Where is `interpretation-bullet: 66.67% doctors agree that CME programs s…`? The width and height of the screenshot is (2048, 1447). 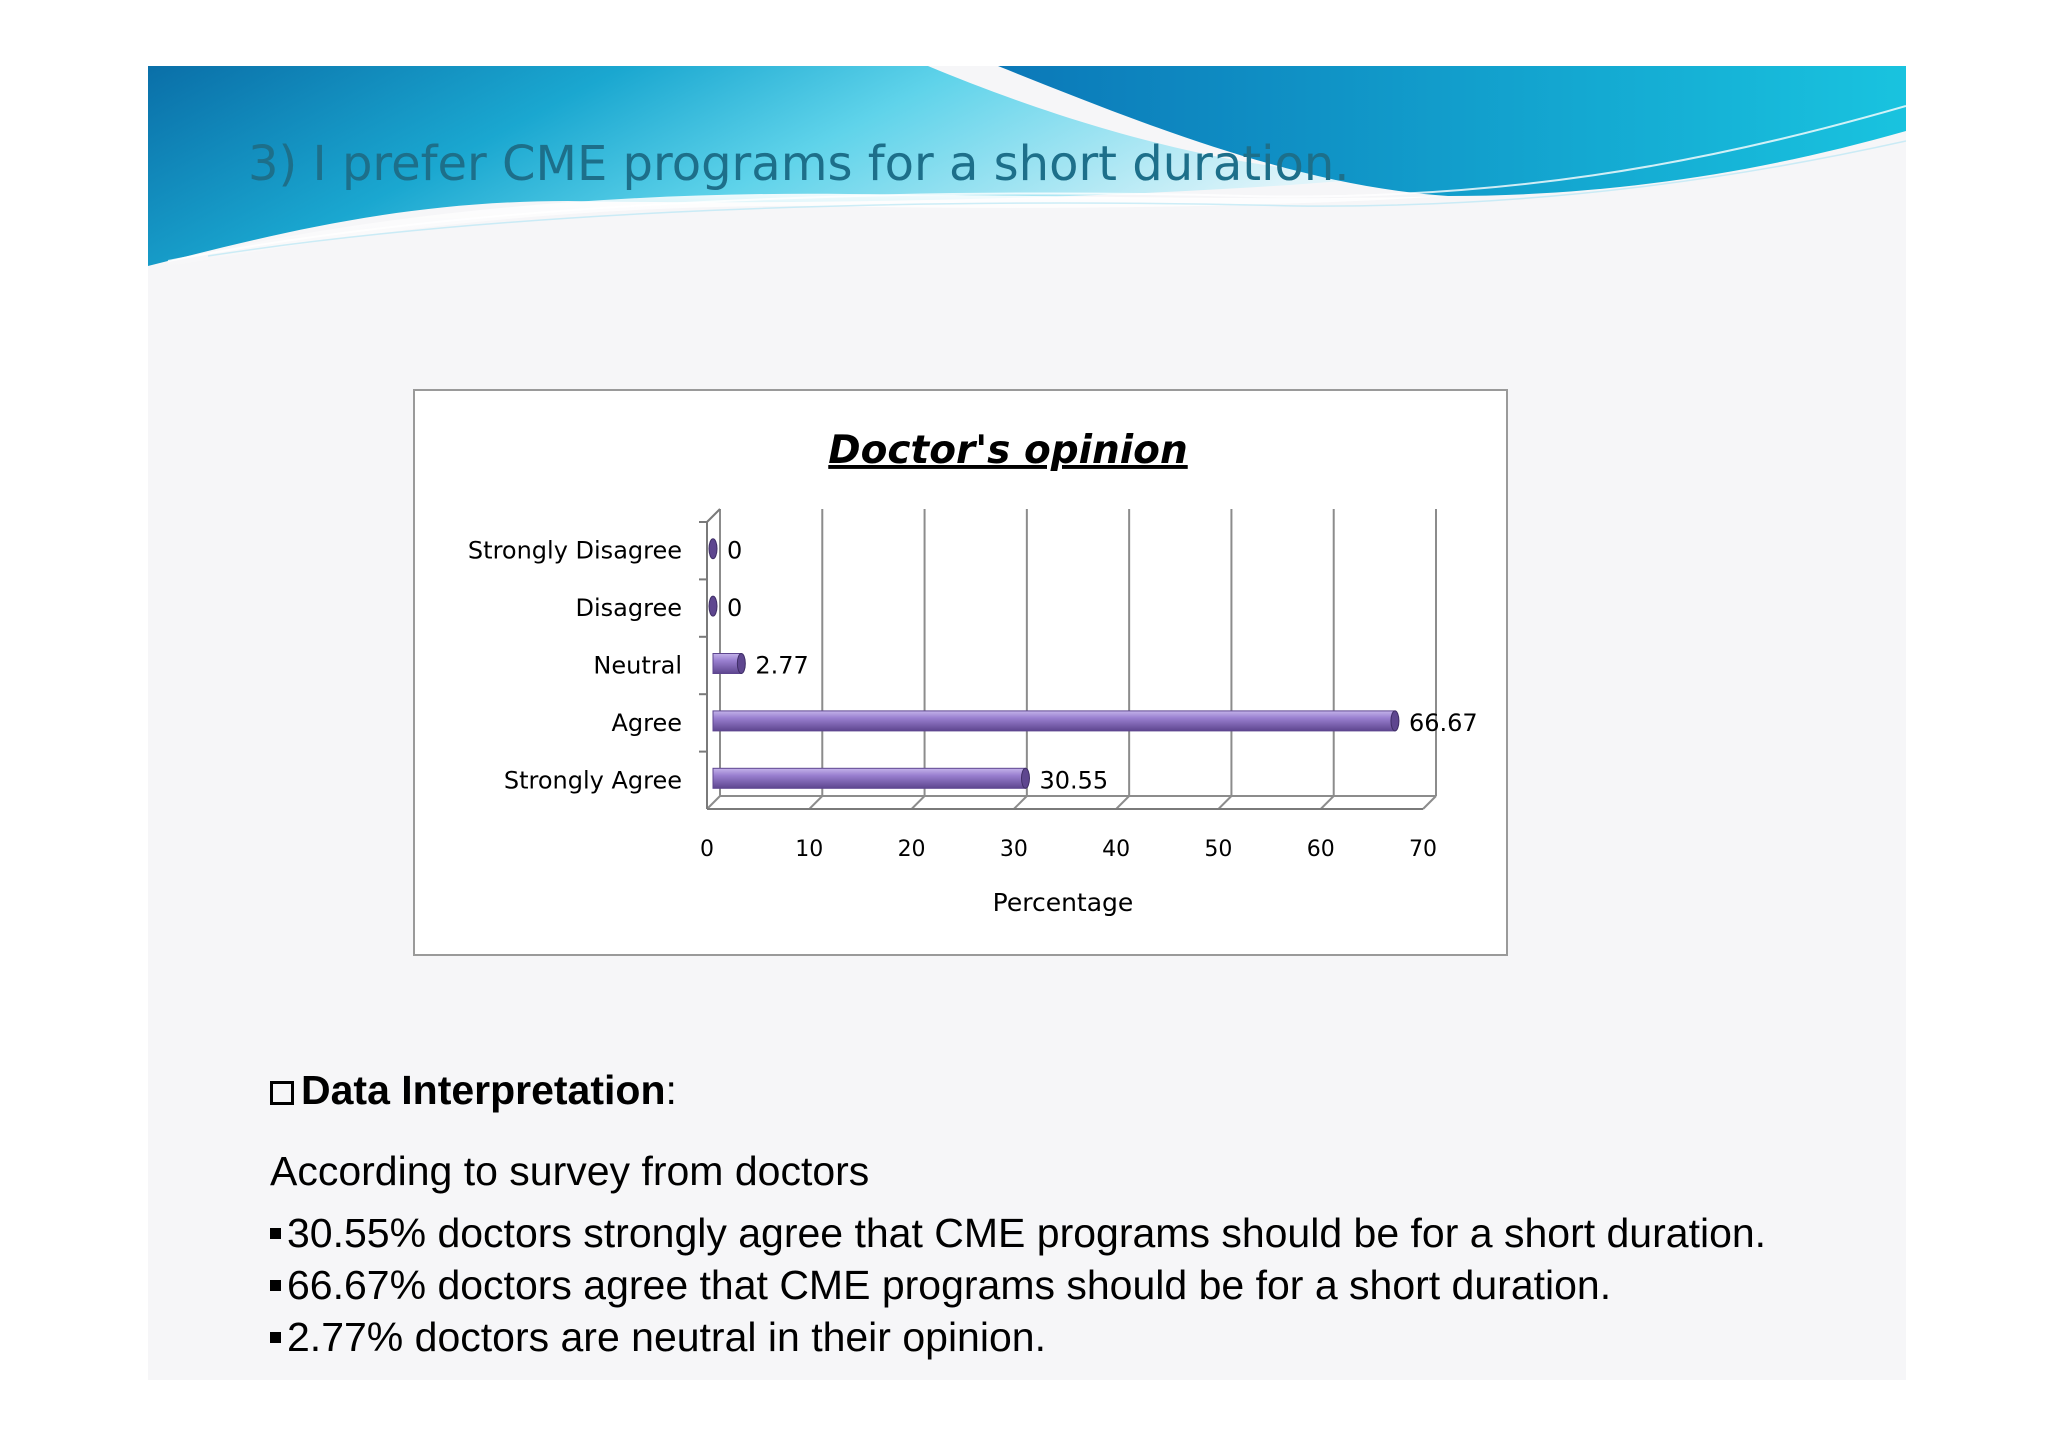 interpretation-bullet: 66.67% doctors agree that CME programs s… is located at coordinates (1080, 1285).